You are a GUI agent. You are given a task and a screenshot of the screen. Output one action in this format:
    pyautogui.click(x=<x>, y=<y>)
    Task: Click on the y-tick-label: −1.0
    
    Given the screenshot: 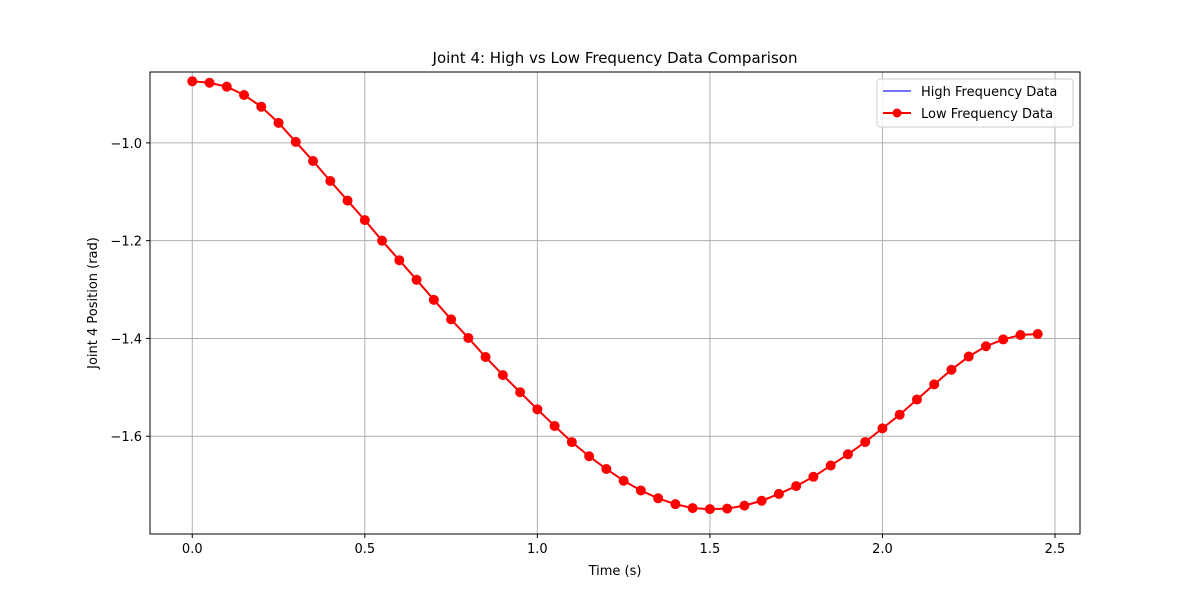 What is the action you would take?
    pyautogui.click(x=126, y=144)
    